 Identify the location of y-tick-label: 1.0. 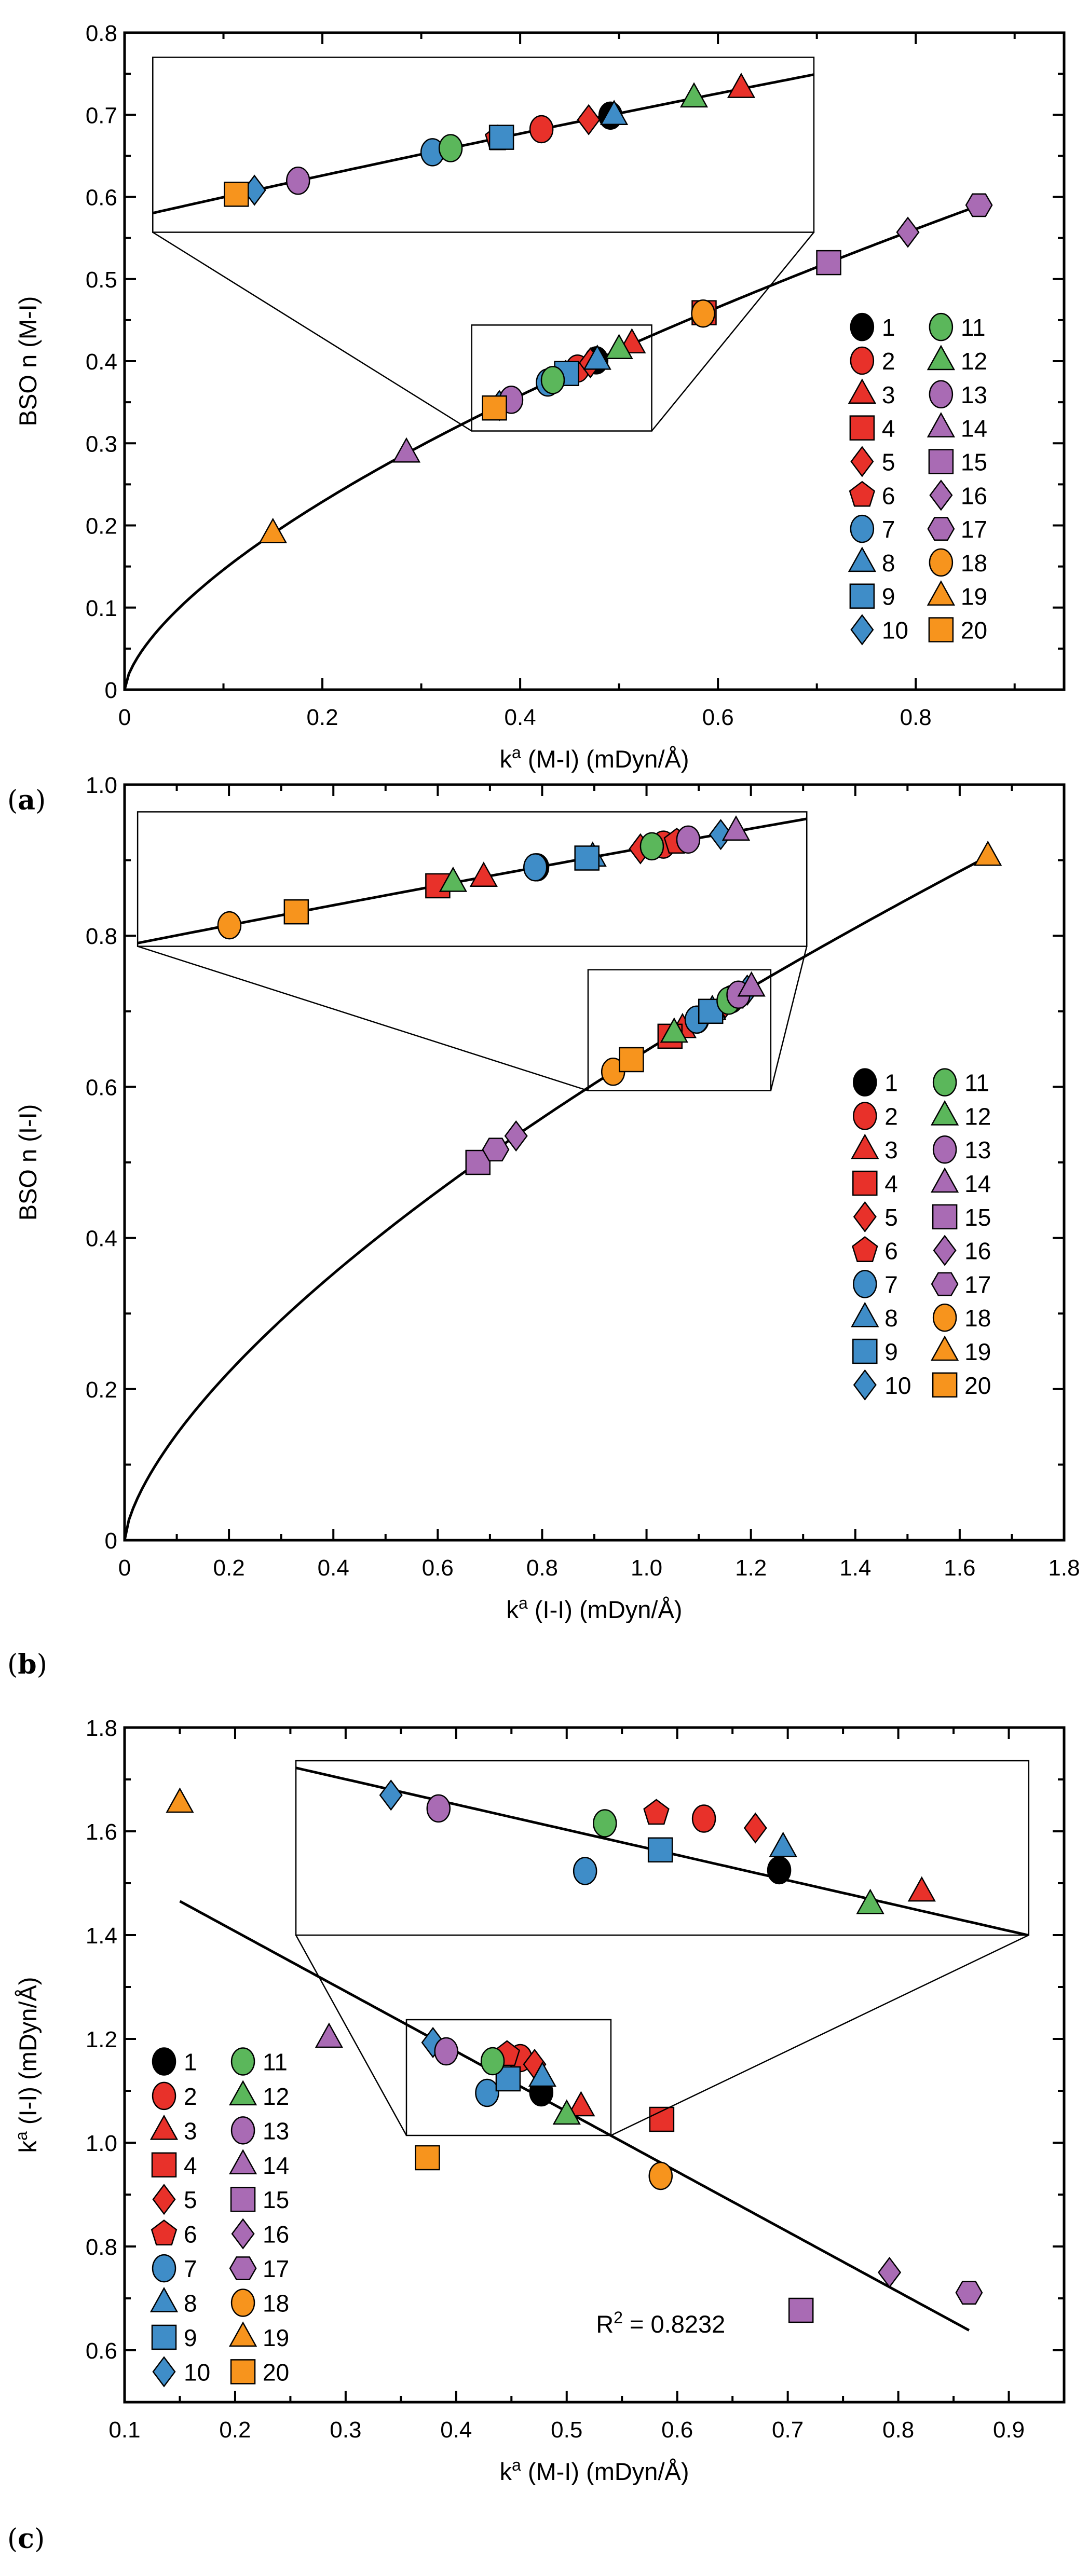
(101, 2143).